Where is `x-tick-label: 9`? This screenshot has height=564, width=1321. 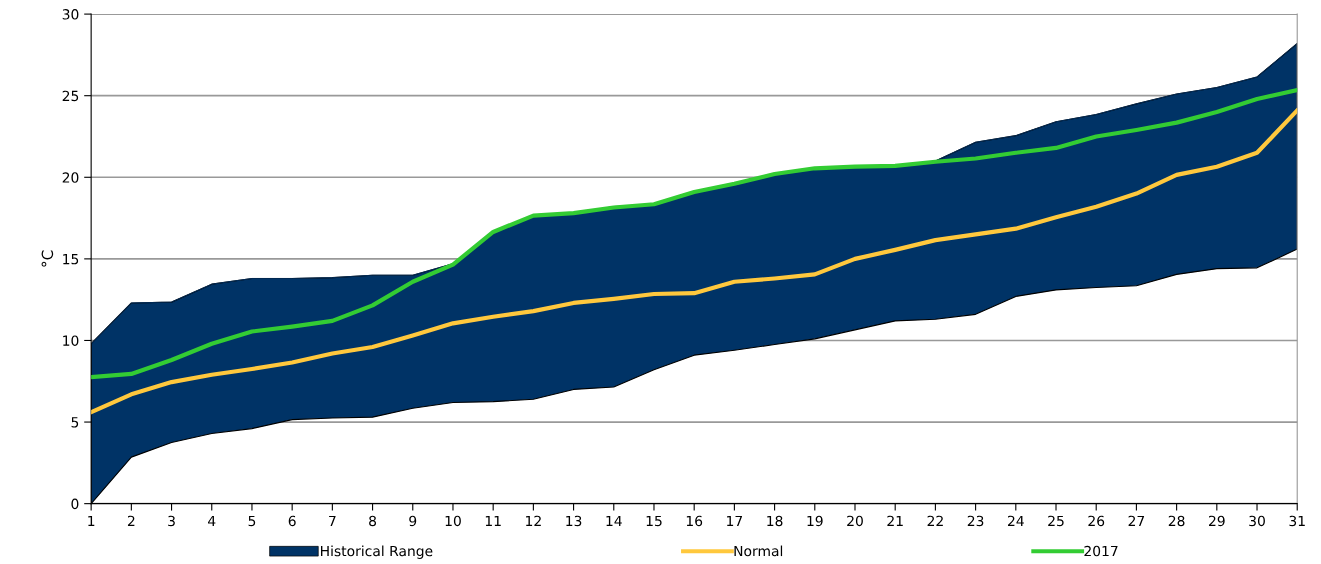
x-tick-label: 9 is located at coordinates (413, 521).